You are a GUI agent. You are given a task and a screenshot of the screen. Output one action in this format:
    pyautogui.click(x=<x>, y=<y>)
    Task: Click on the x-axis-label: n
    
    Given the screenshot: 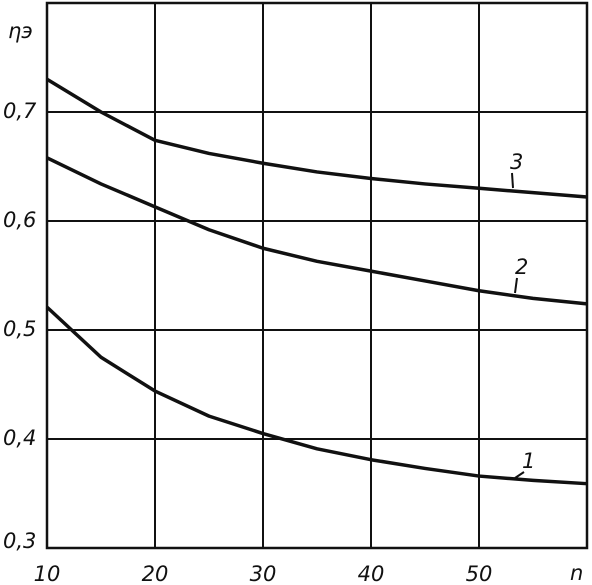 What is the action you would take?
    pyautogui.click(x=576, y=573)
    